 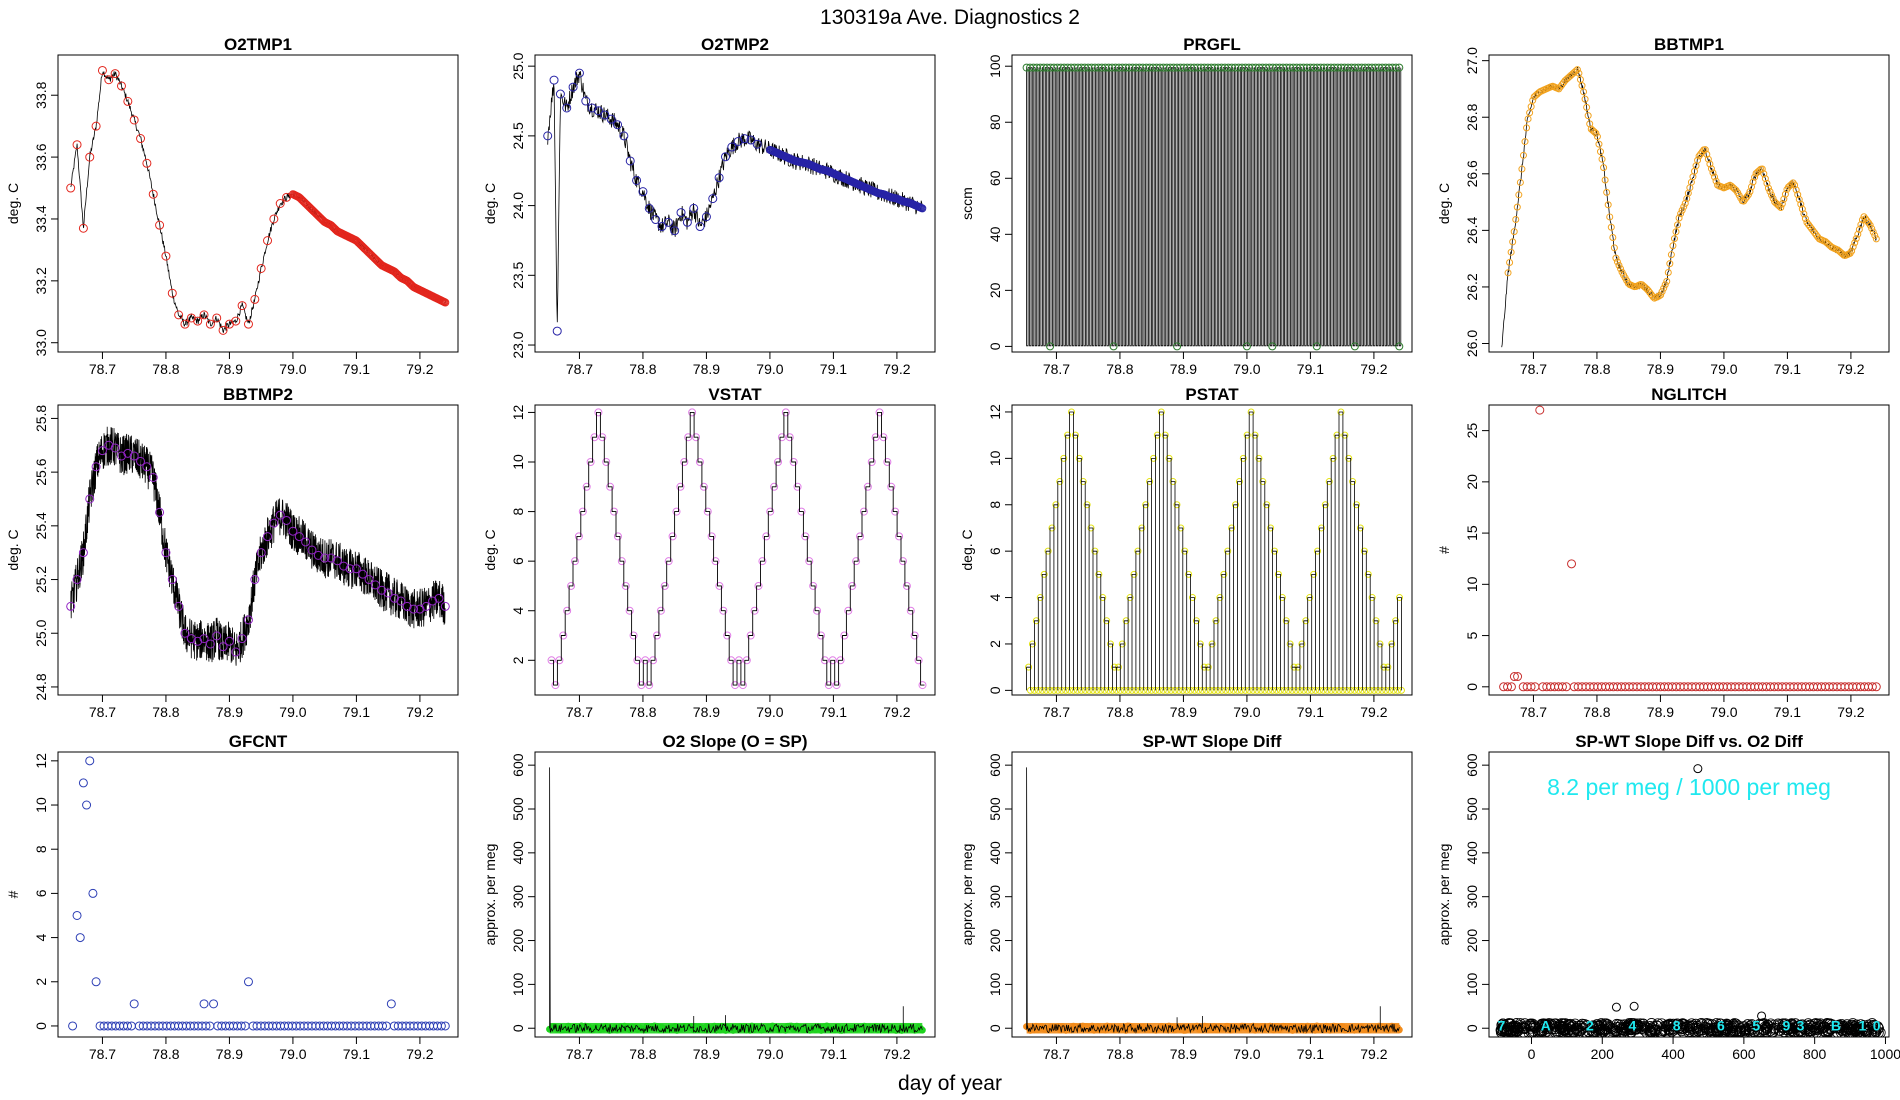 I want to click on panel-title: O2TMP1, so click(x=258, y=44).